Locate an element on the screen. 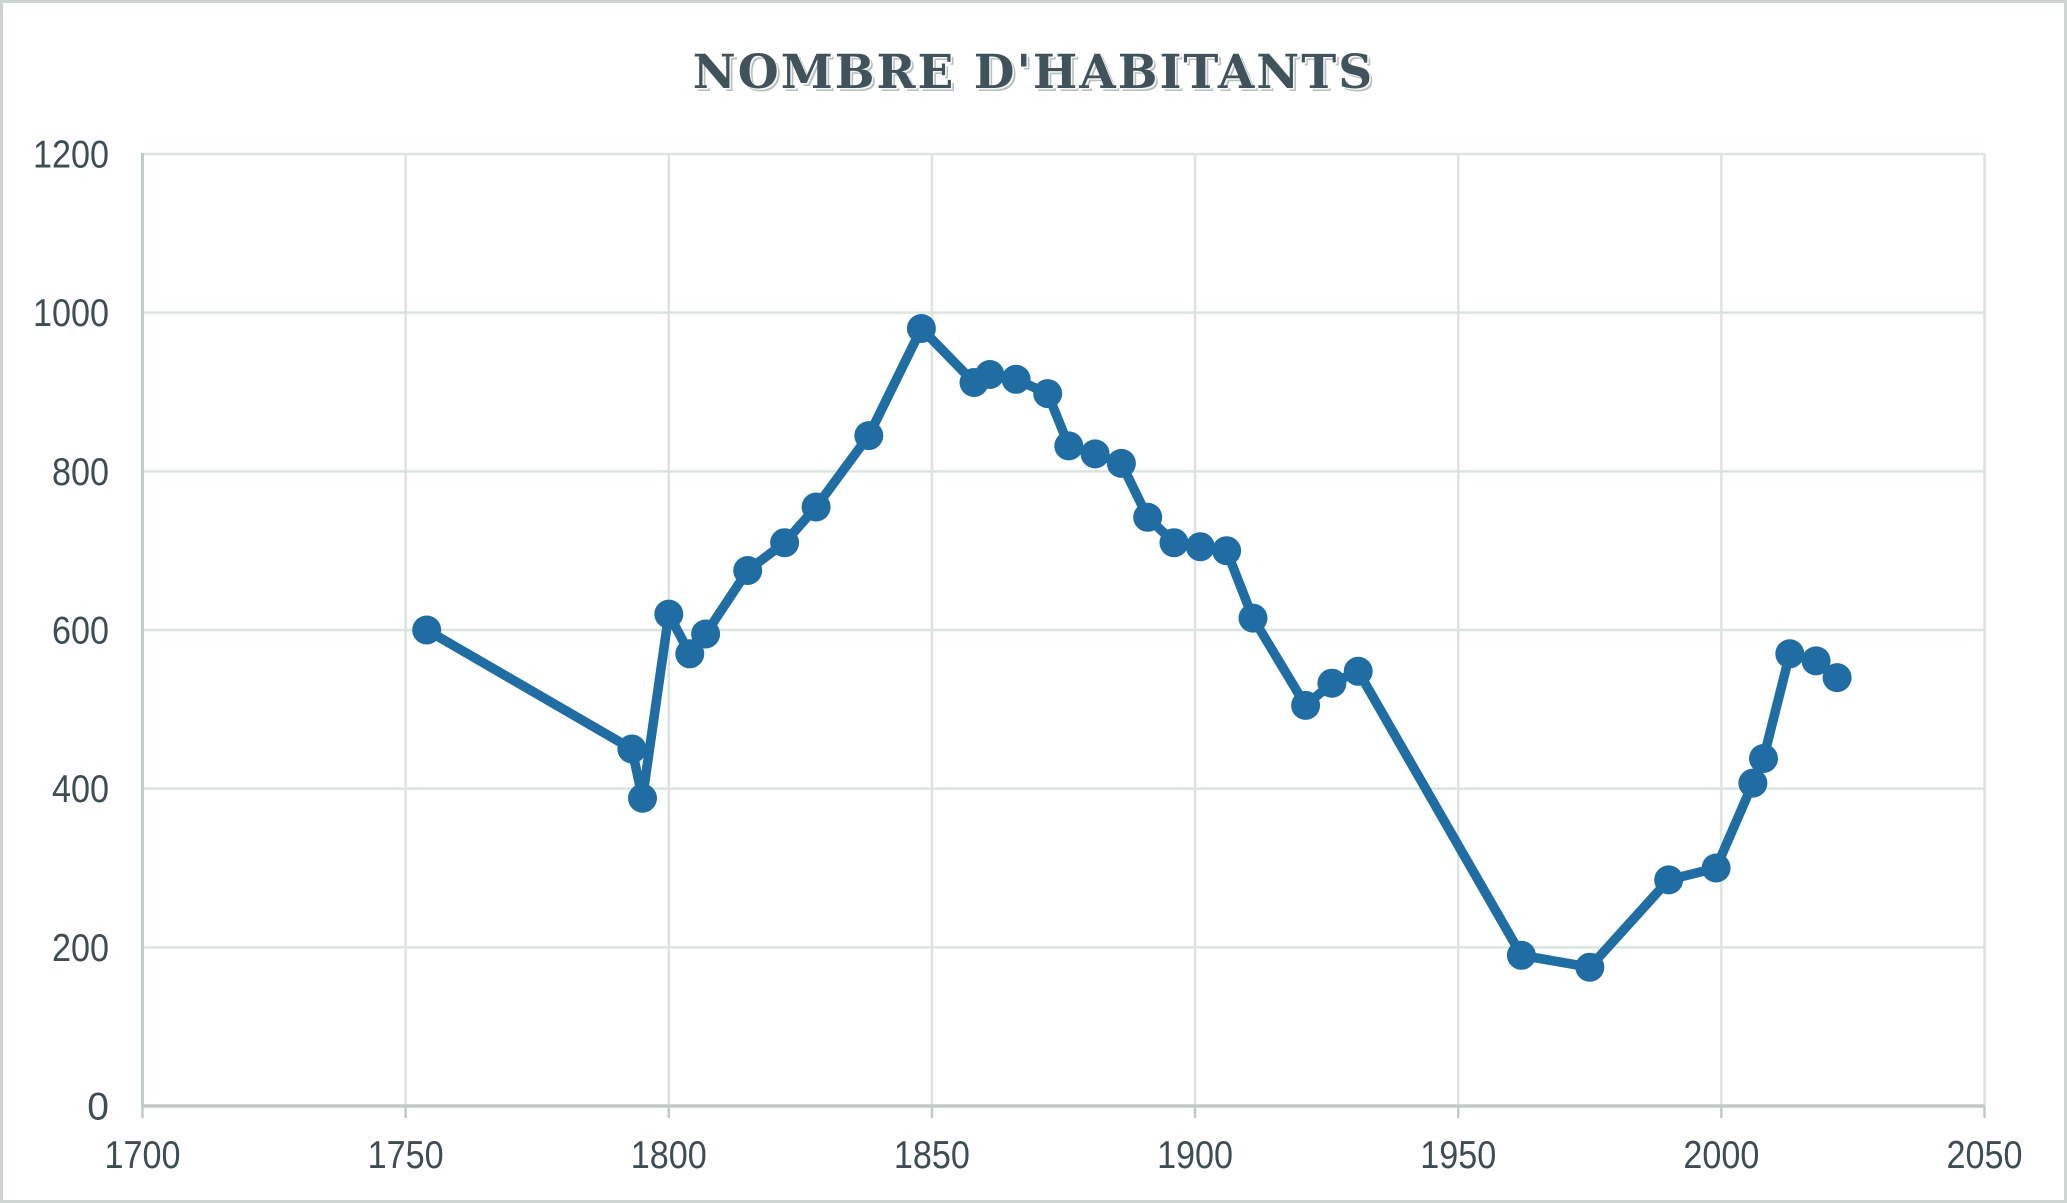 The height and width of the screenshot is (1203, 2067). x-tick-label: 1800 is located at coordinates (669, 1155).